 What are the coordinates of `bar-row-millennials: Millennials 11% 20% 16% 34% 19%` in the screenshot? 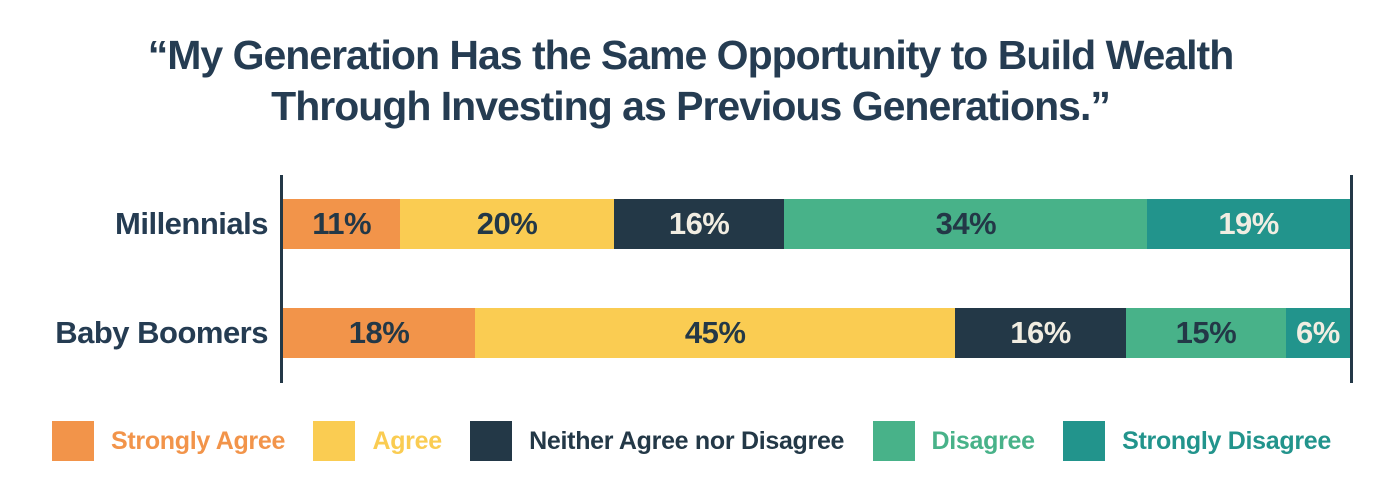 It's located at (732, 224).